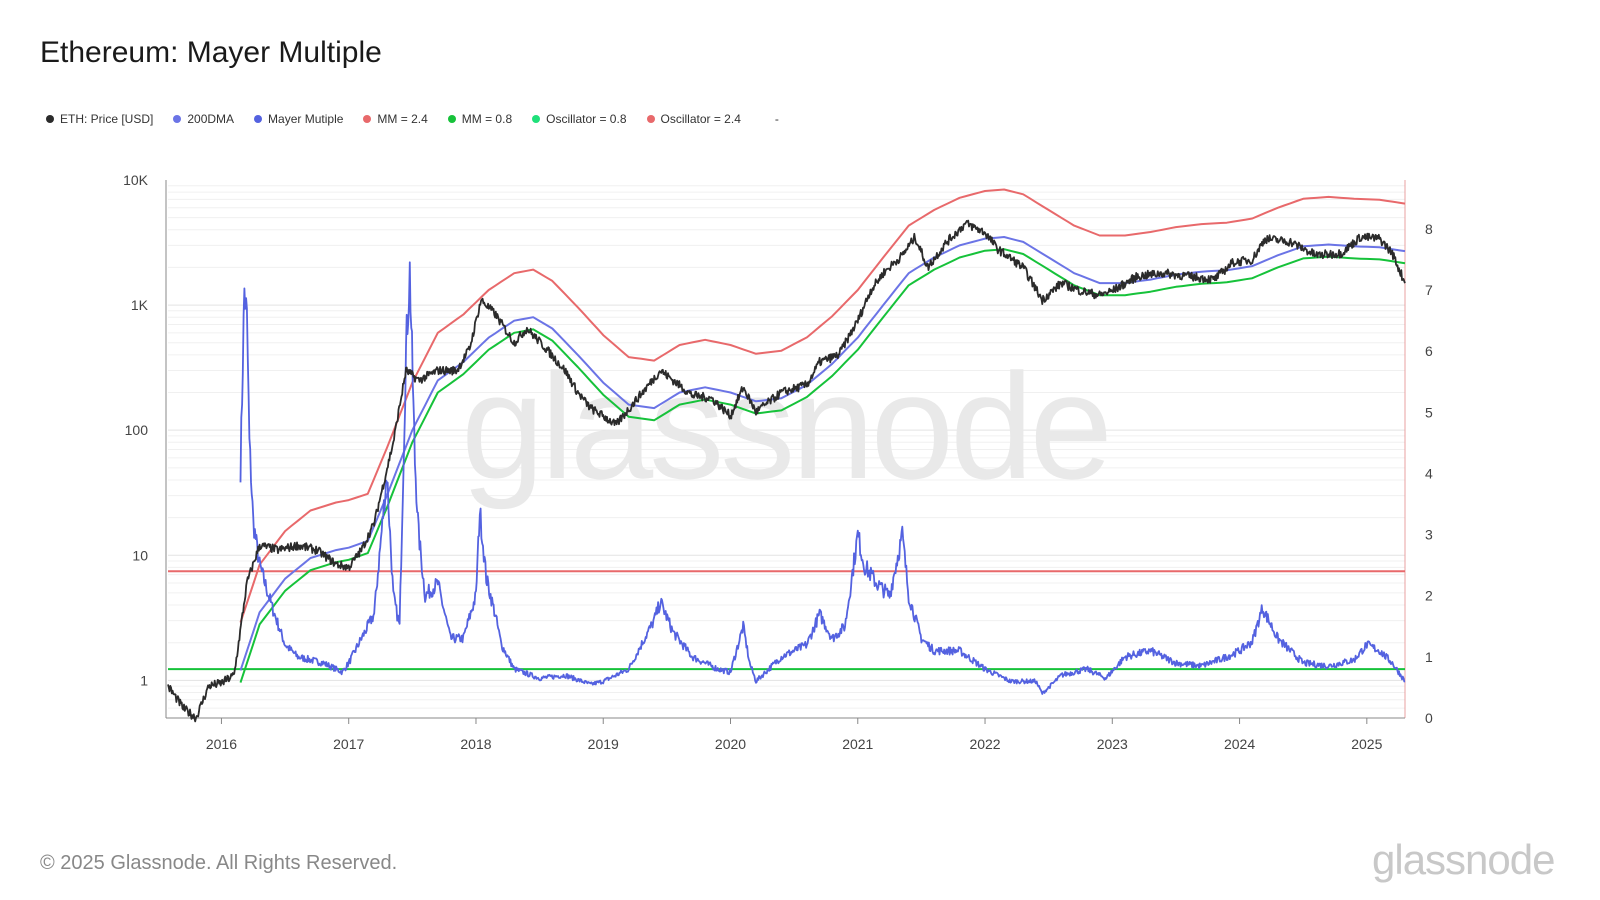  I want to click on x-tick-label: 2018, so click(475, 744).